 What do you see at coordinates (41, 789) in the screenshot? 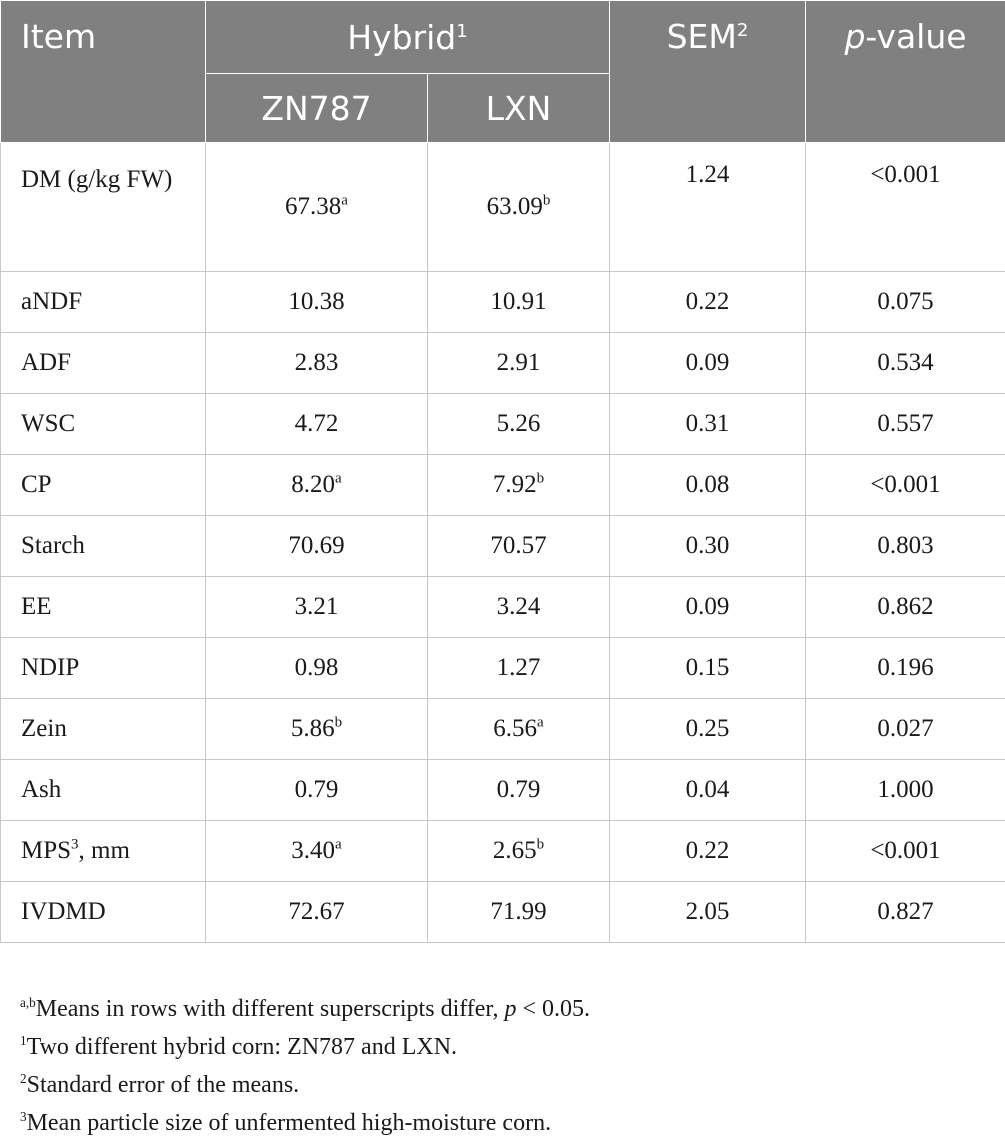
I see `item-label: Ash` at bounding box center [41, 789].